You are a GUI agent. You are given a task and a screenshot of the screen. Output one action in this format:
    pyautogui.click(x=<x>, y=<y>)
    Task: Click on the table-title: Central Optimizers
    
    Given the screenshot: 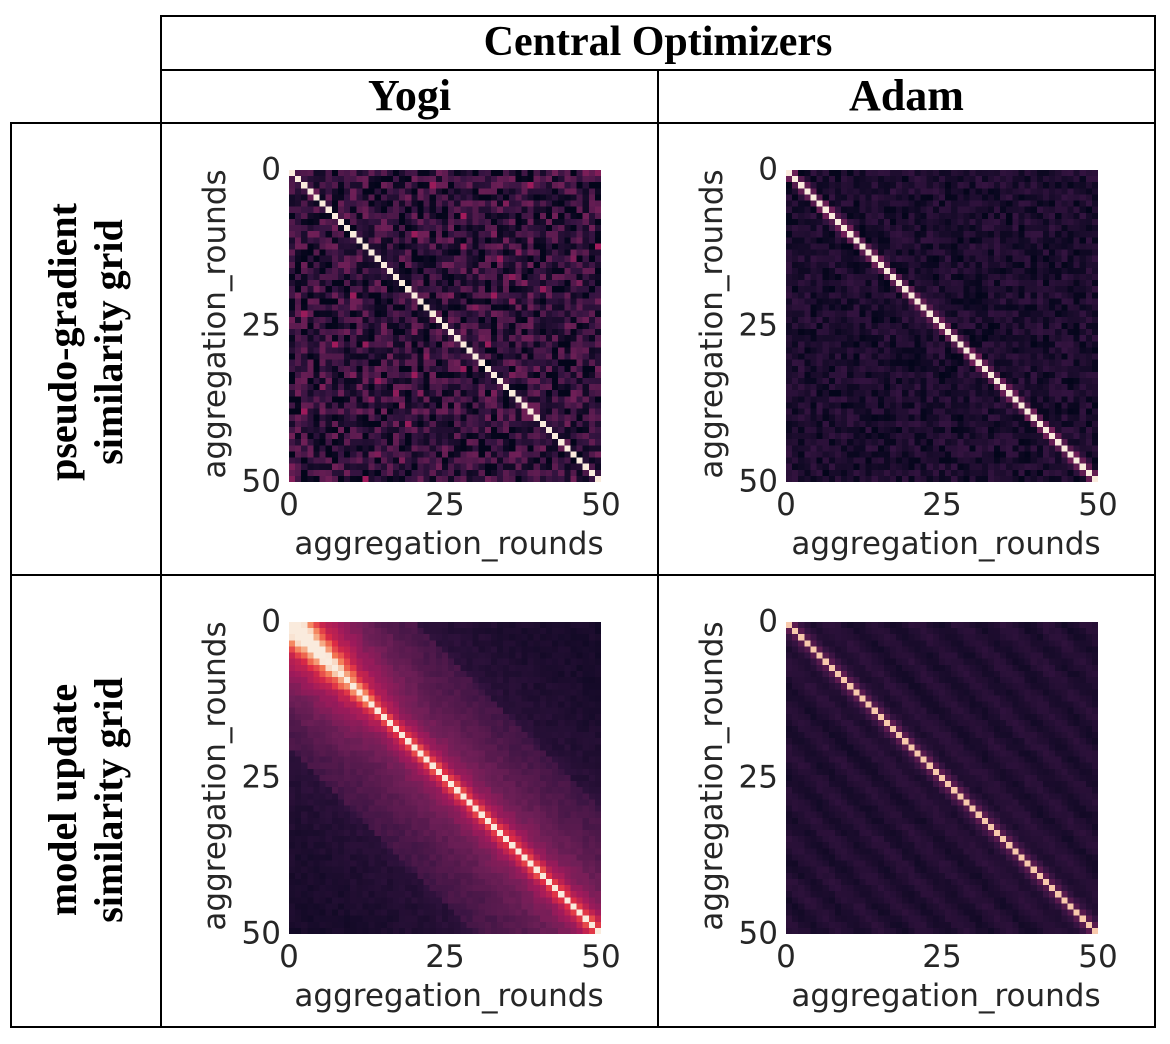 What is the action you would take?
    pyautogui.click(x=658, y=42)
    